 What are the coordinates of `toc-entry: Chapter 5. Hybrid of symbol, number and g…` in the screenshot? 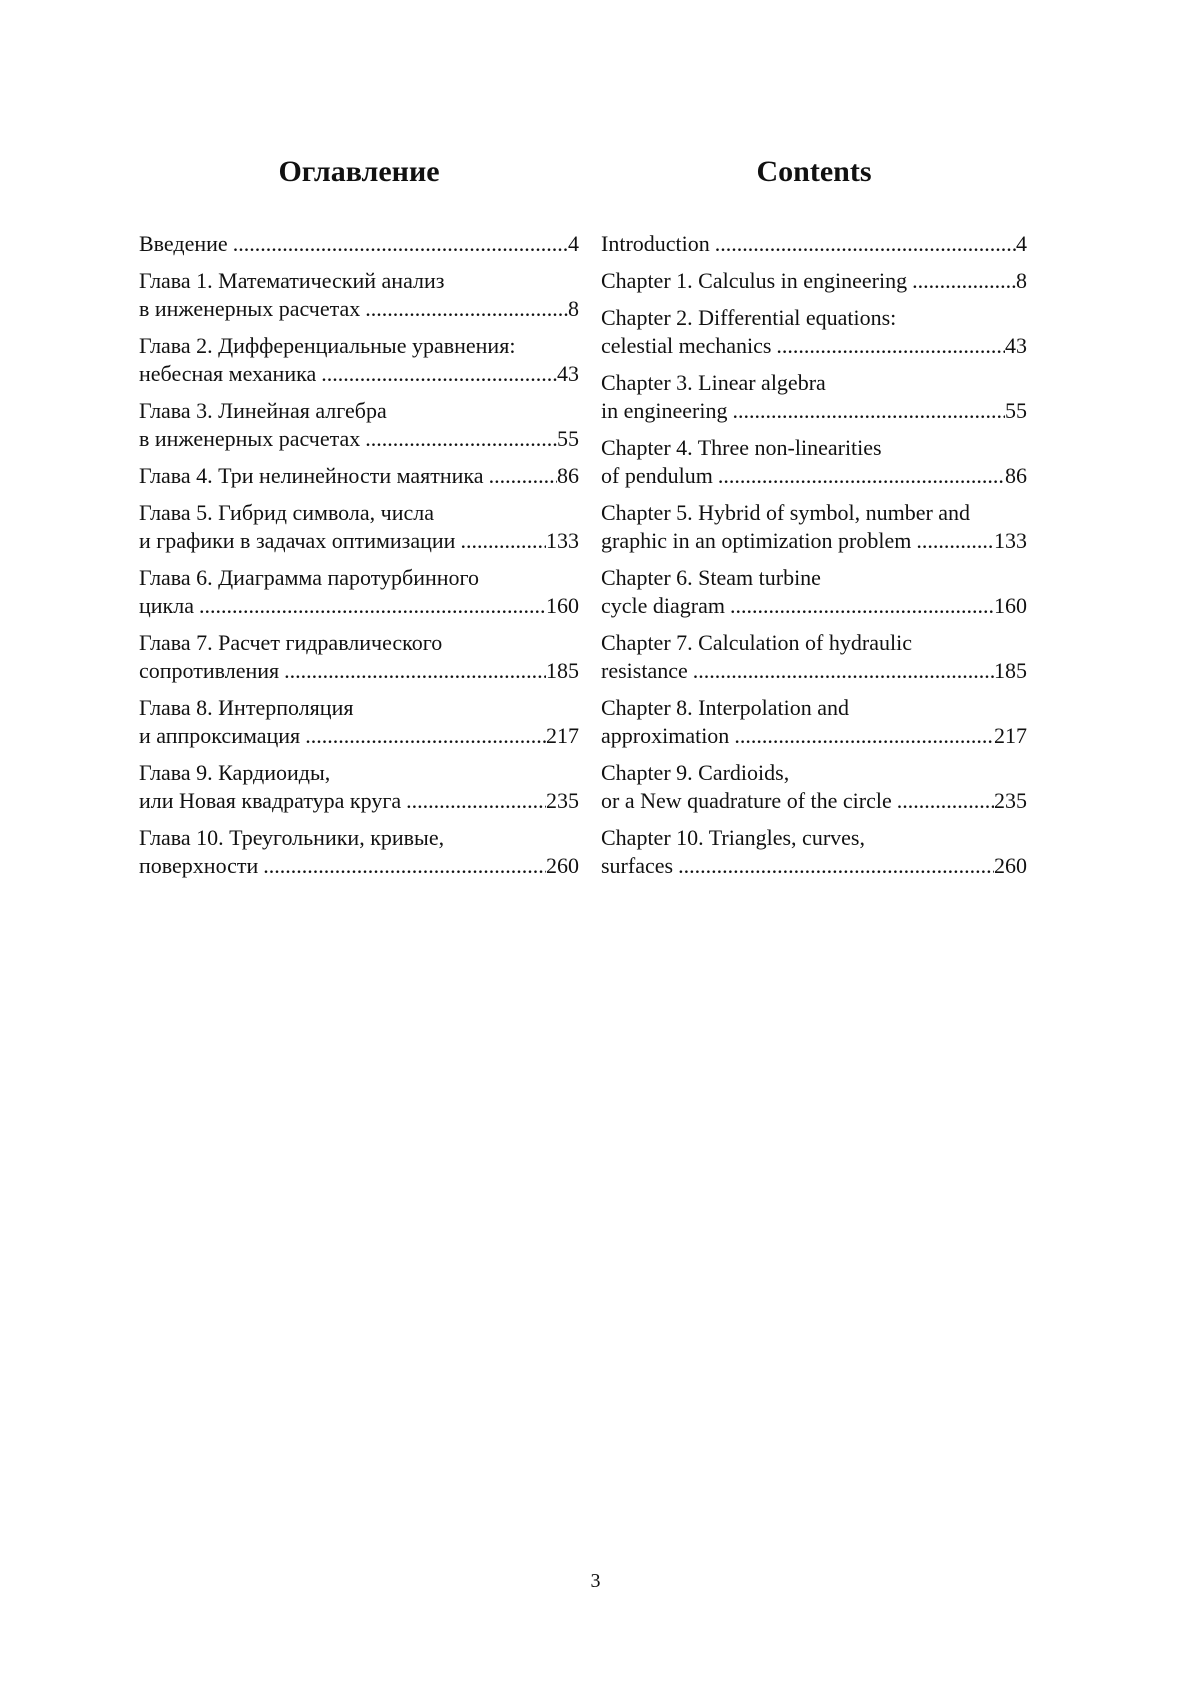 It's located at (814, 527).